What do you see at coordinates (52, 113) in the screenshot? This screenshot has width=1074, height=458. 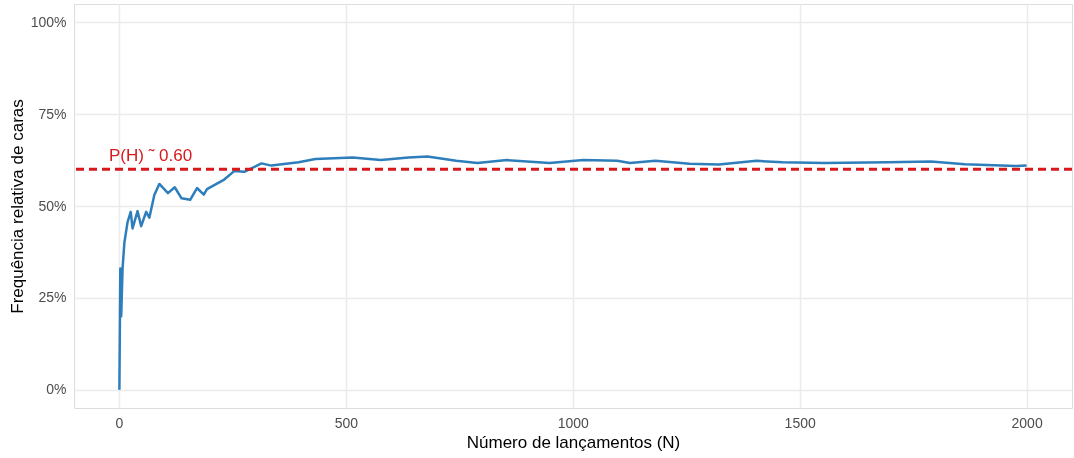 I see `y-tick-label: 75%` at bounding box center [52, 113].